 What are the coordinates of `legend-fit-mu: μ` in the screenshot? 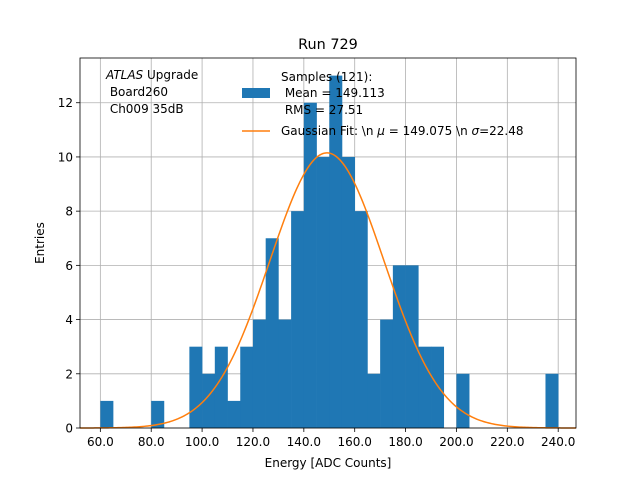 It's located at (380, 131).